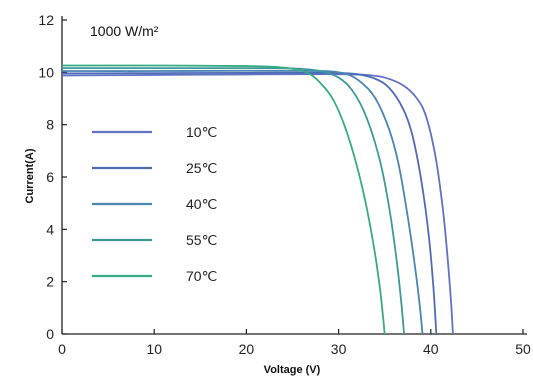 The height and width of the screenshot is (381, 533). What do you see at coordinates (50, 229) in the screenshot?
I see `y-tick-label: 4` at bounding box center [50, 229].